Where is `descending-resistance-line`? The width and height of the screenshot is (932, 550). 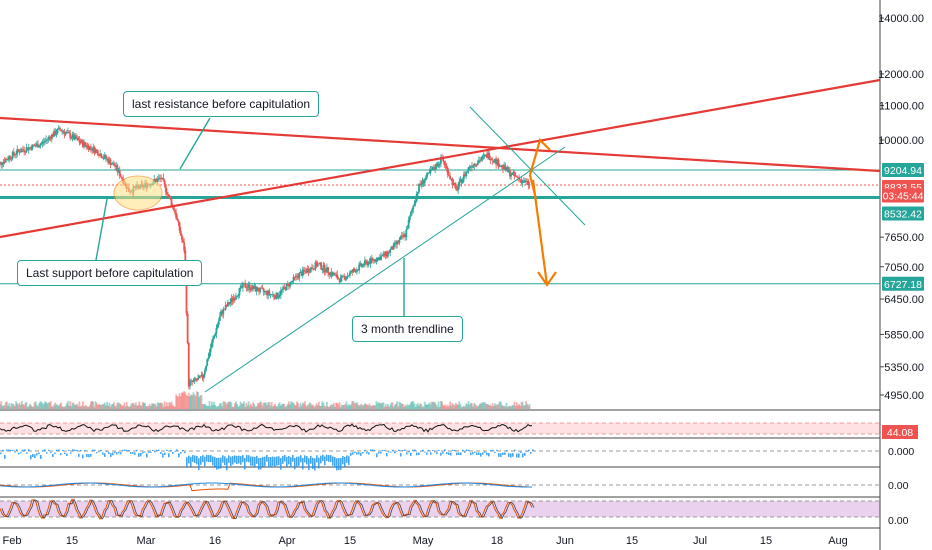
descending-resistance-line is located at coordinates (440, 144).